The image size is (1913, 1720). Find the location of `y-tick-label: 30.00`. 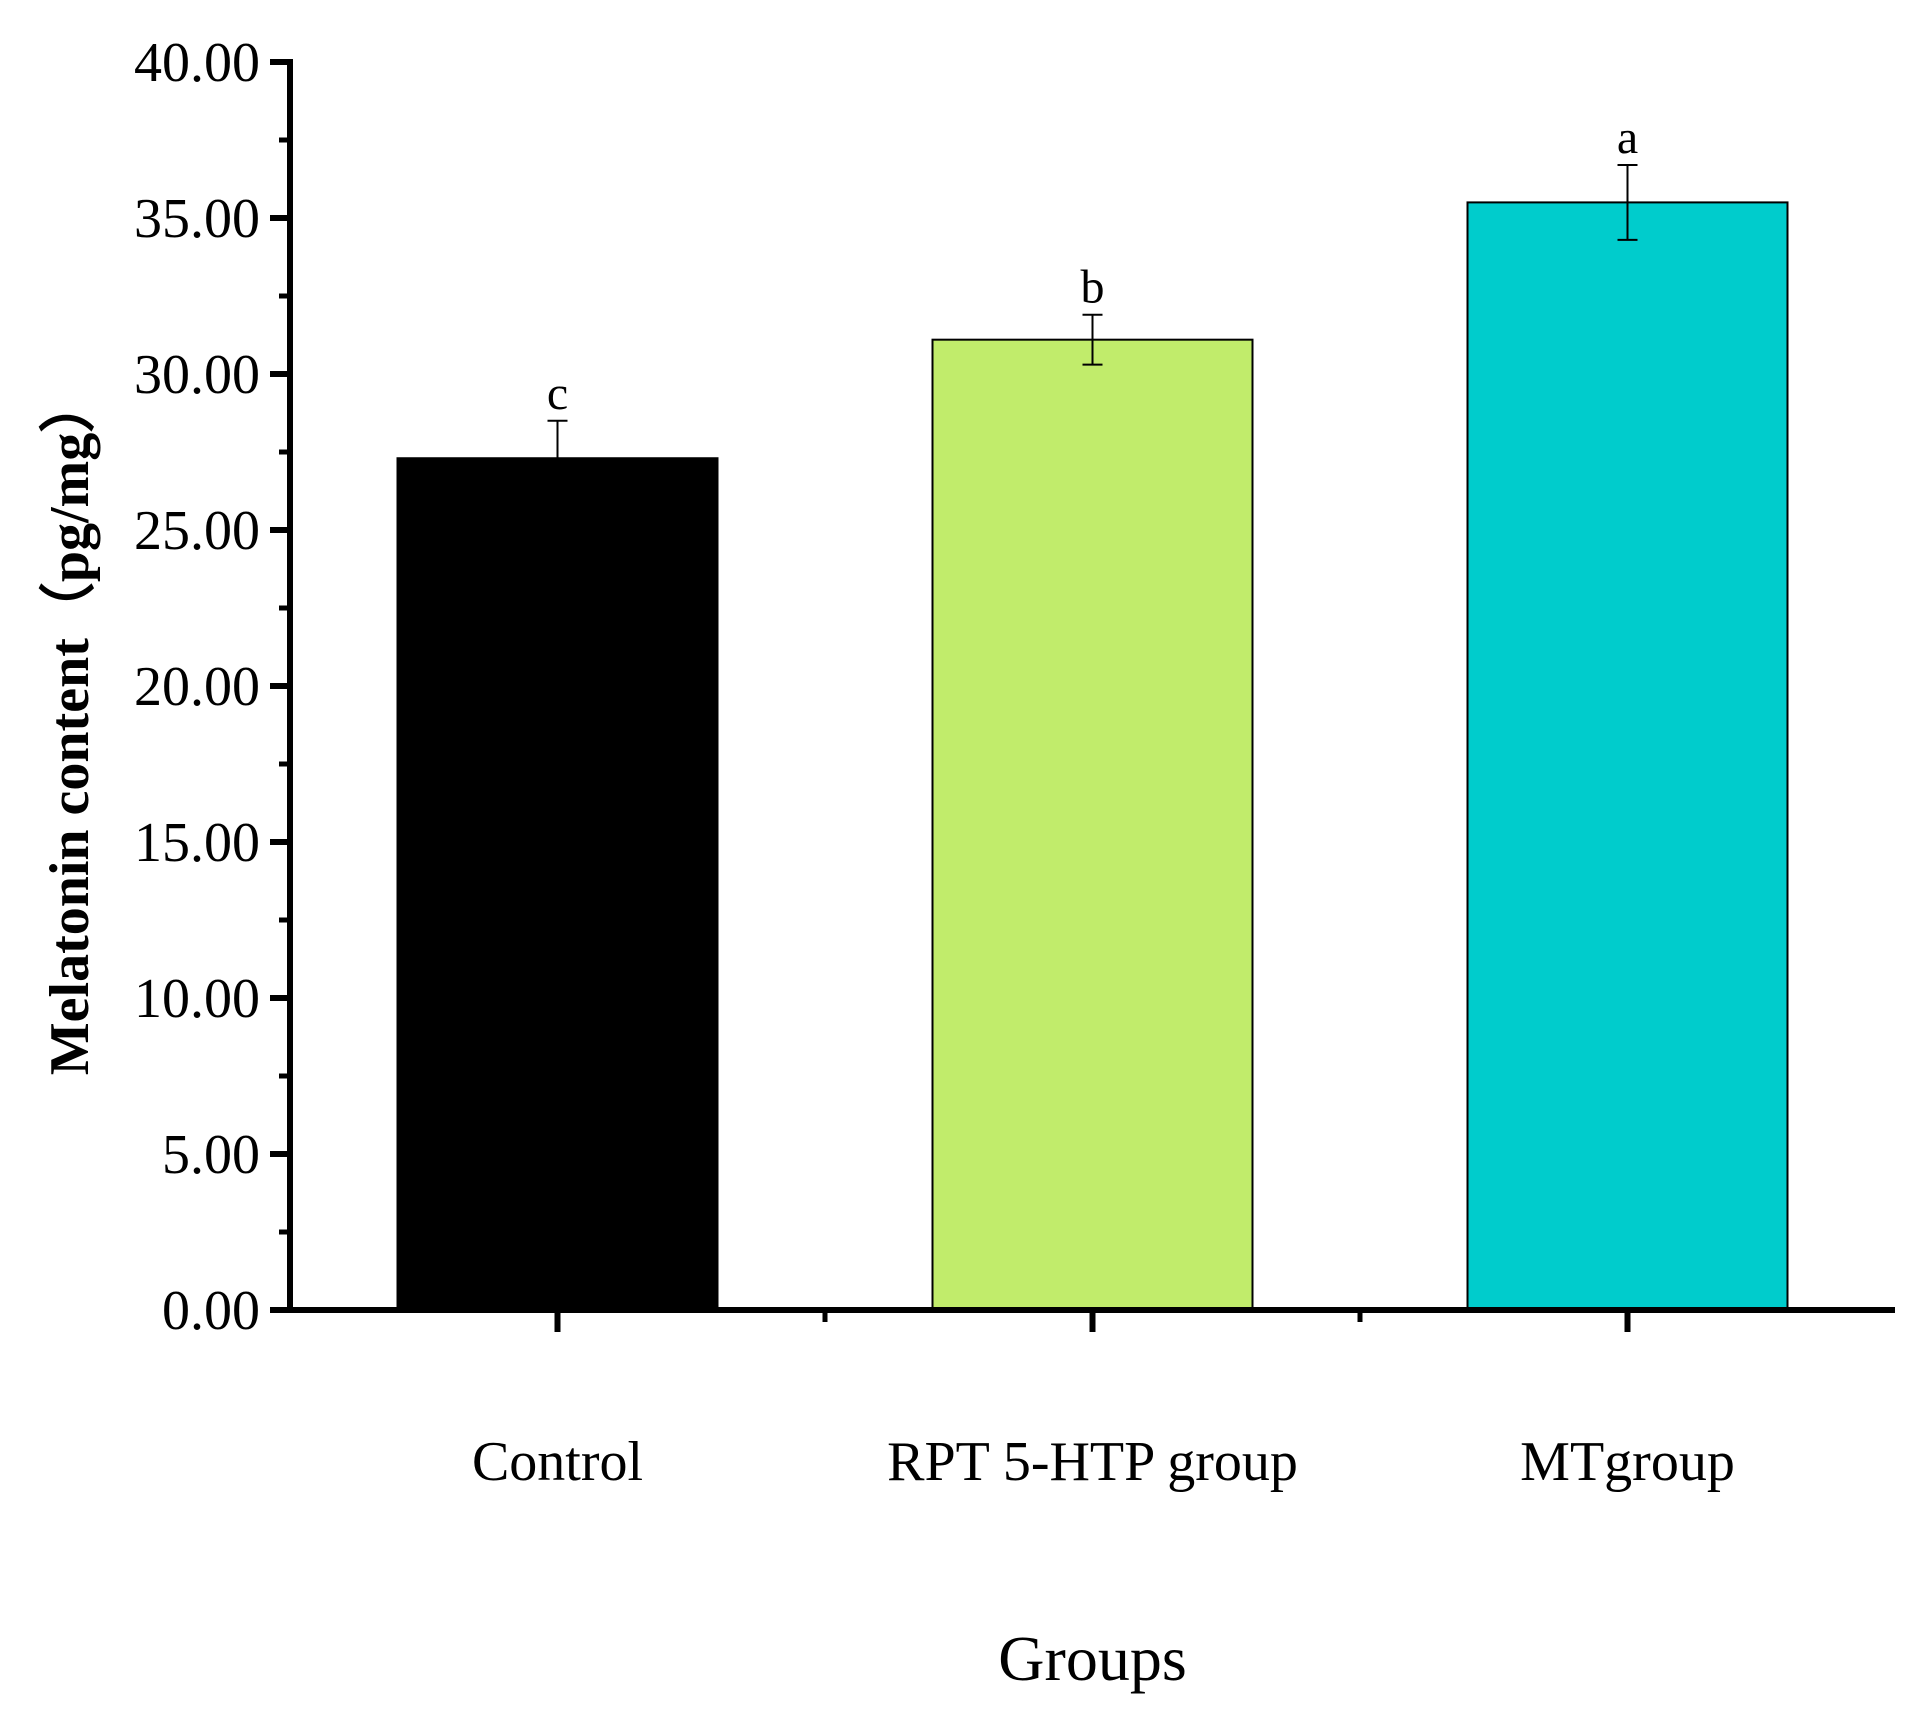

y-tick-label: 30.00 is located at coordinates (197, 375).